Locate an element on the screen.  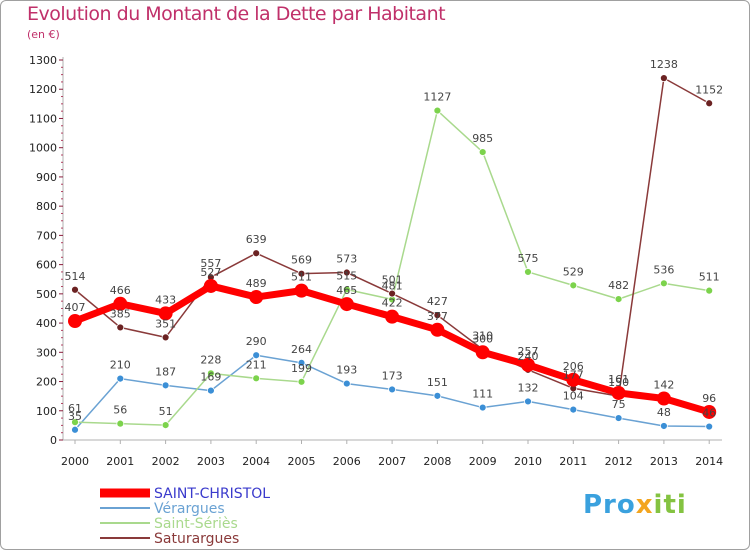
data-label: 501 is located at coordinates (392, 280).